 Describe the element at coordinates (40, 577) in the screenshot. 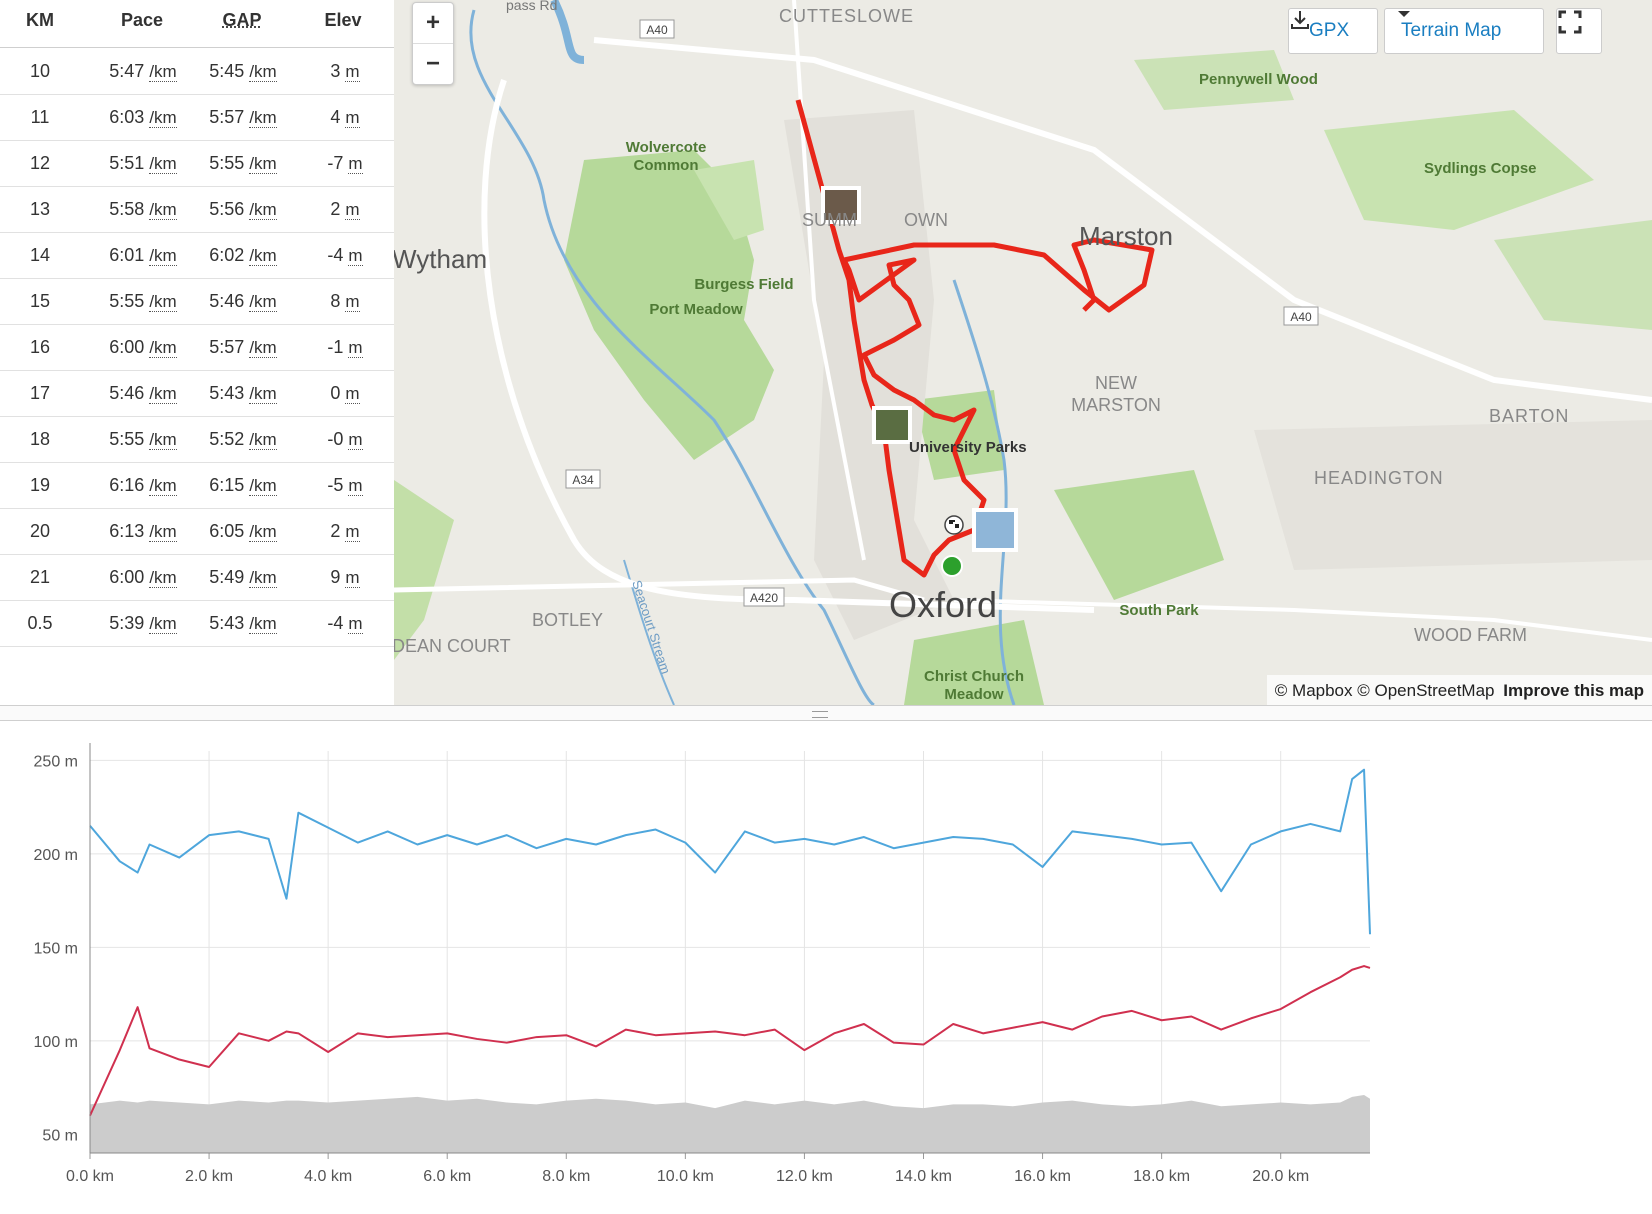

I see `split-km: 21` at that location.